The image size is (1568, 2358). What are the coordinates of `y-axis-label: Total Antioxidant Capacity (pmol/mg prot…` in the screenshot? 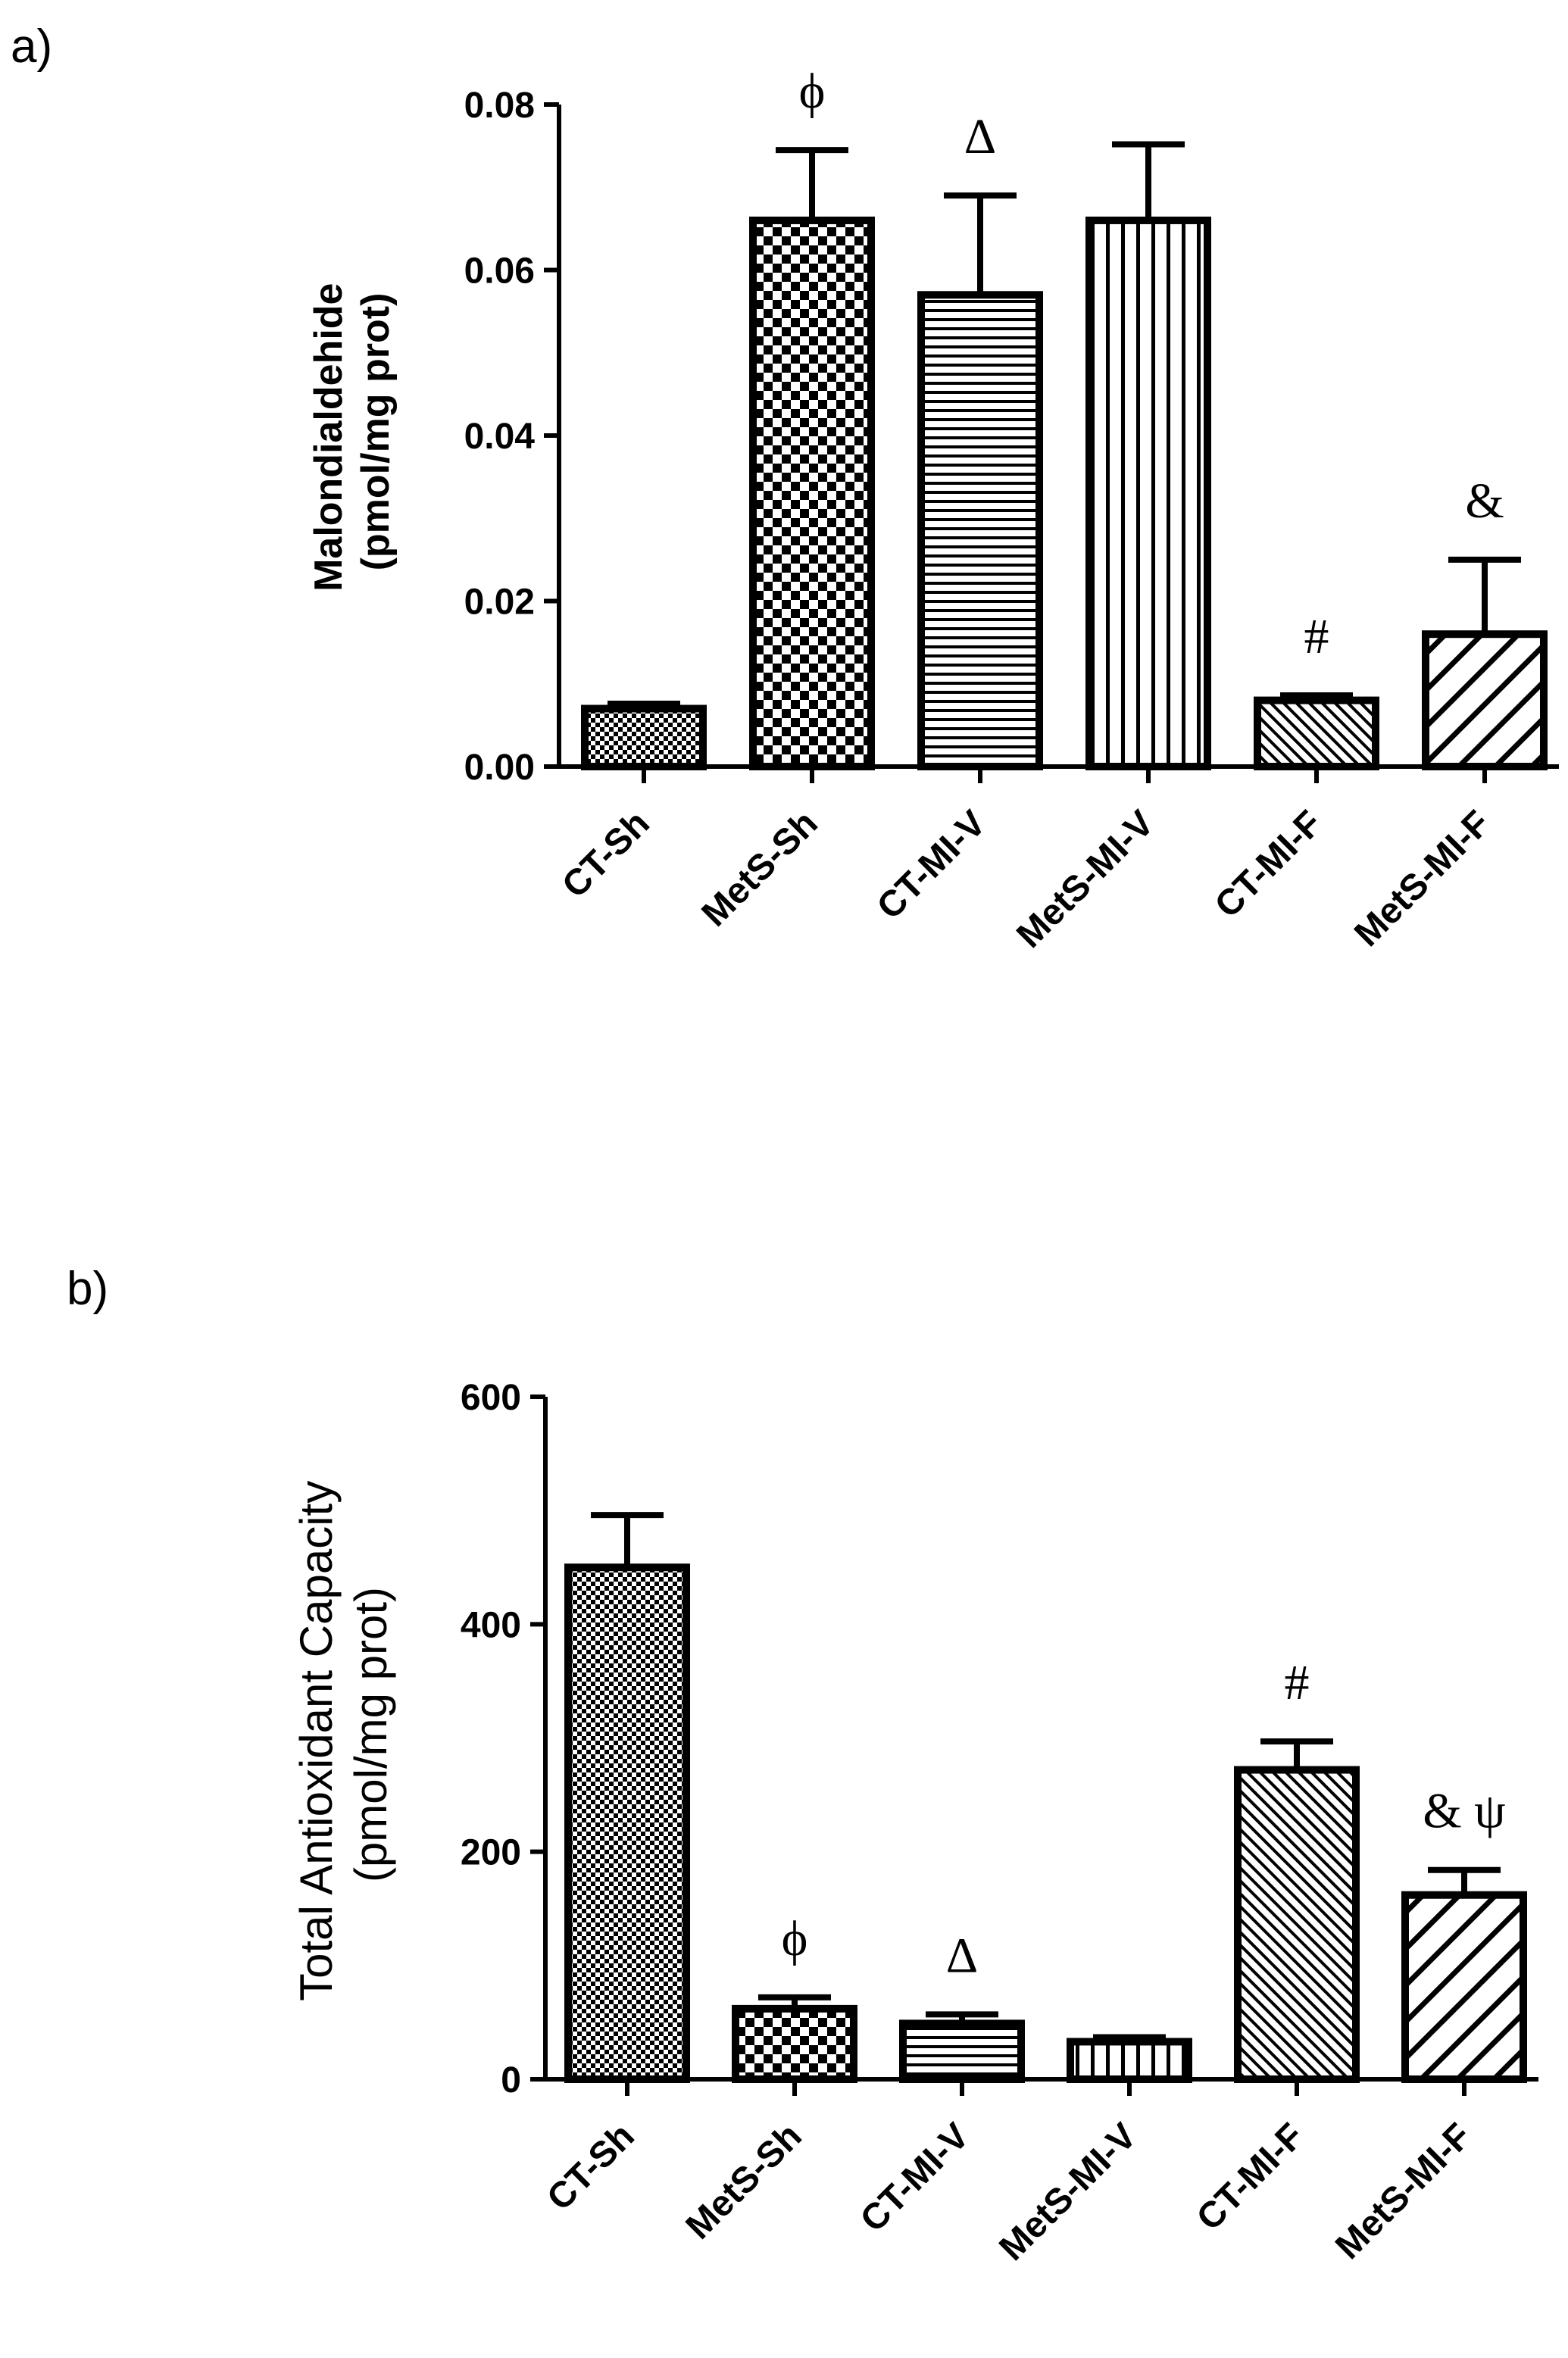 It's located at (343, 1734).